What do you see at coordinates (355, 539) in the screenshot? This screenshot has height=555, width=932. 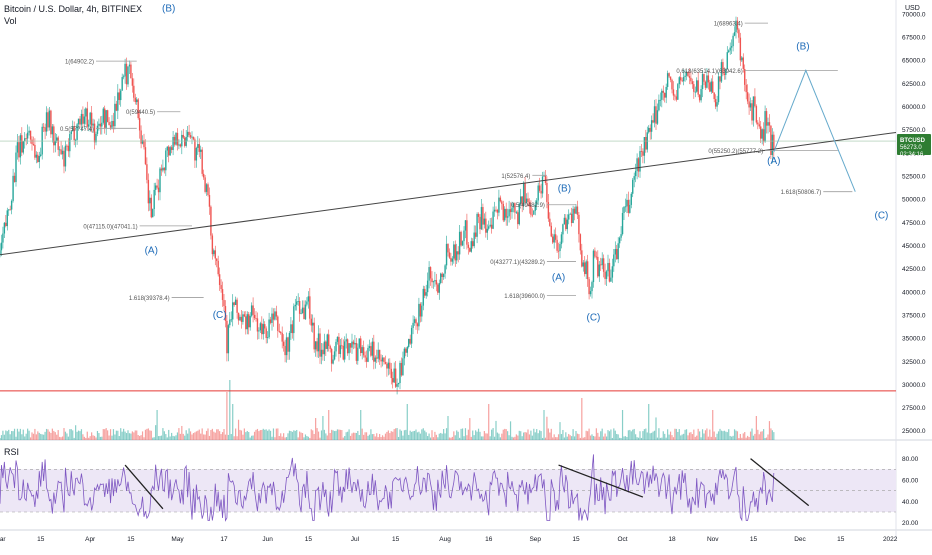 I see `x-tick-label: Jul` at bounding box center [355, 539].